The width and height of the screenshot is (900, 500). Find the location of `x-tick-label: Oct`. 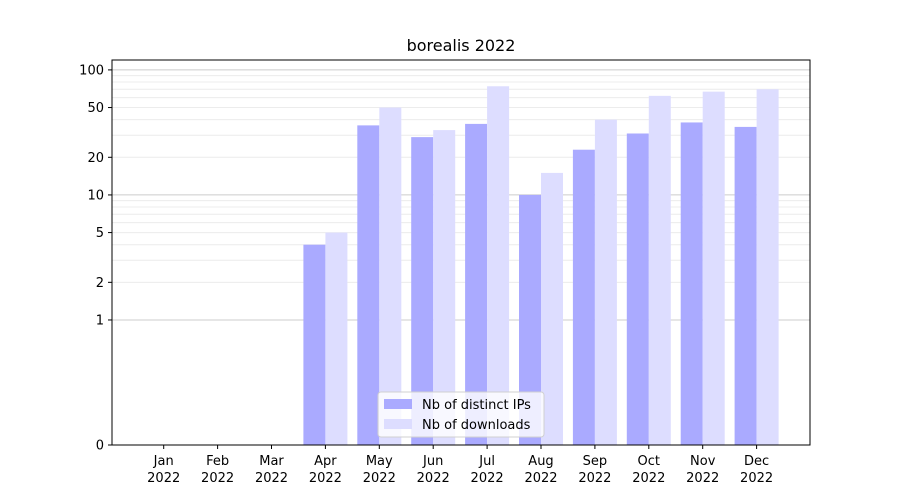

x-tick-label: Oct is located at coordinates (649, 461).